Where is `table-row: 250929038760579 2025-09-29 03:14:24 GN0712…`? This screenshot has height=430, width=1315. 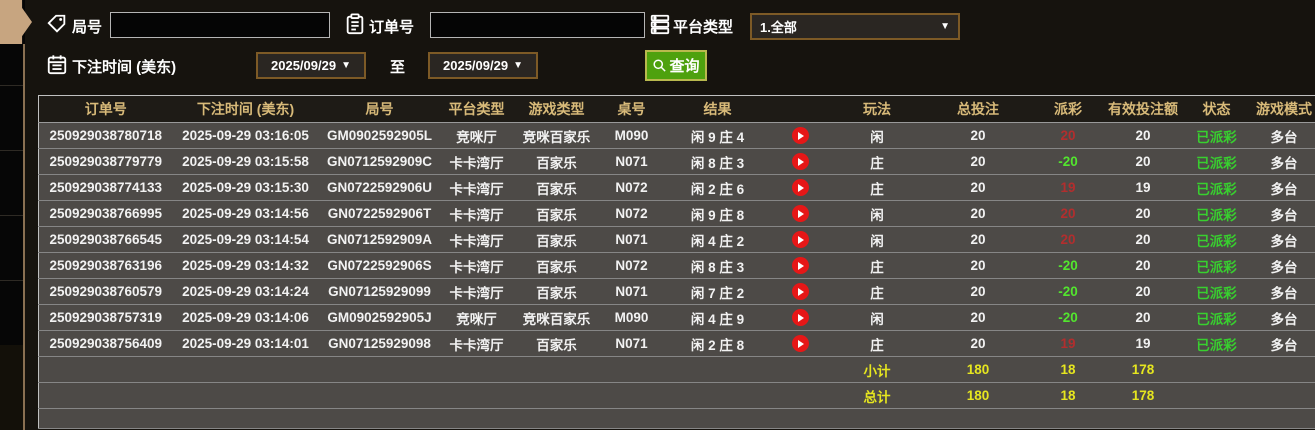 table-row: 250929038760579 2025-09-29 03:14:24 GN0712… is located at coordinates (676, 291).